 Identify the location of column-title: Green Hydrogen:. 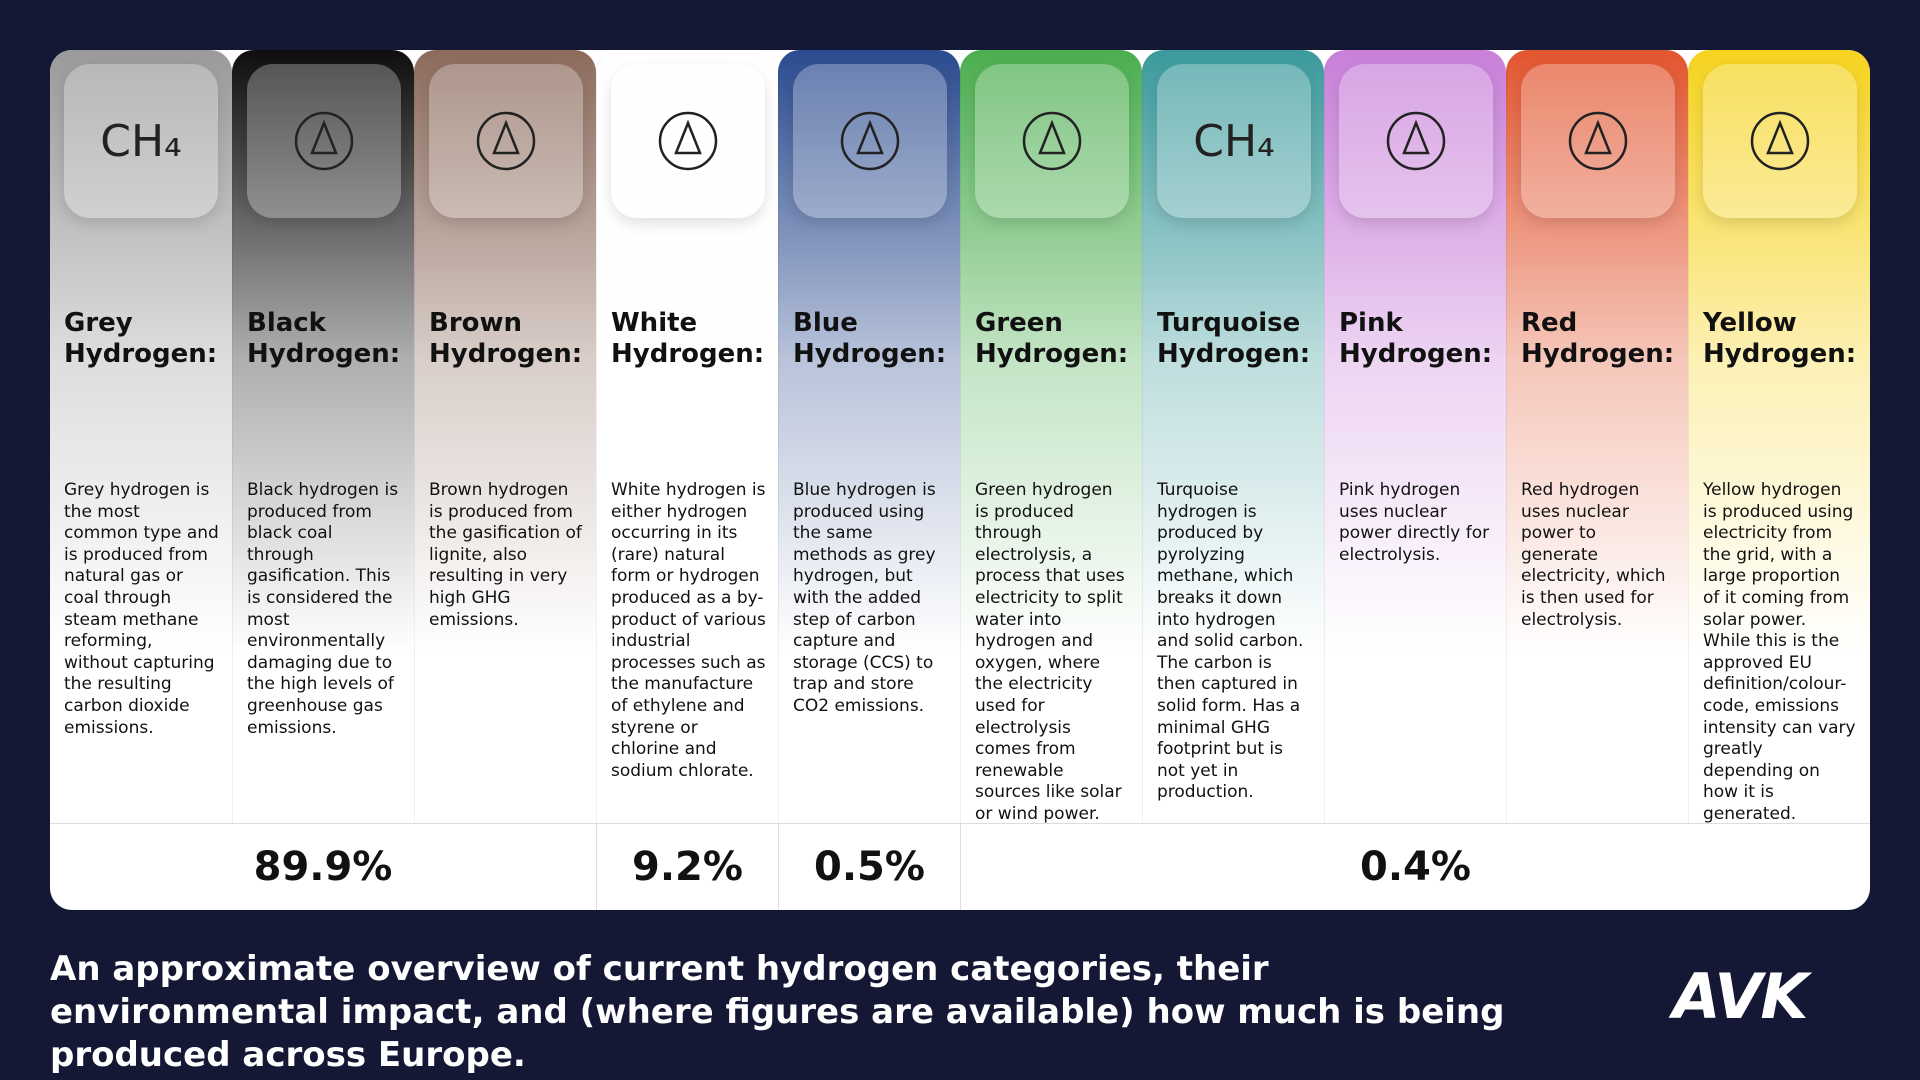
(1051, 339).